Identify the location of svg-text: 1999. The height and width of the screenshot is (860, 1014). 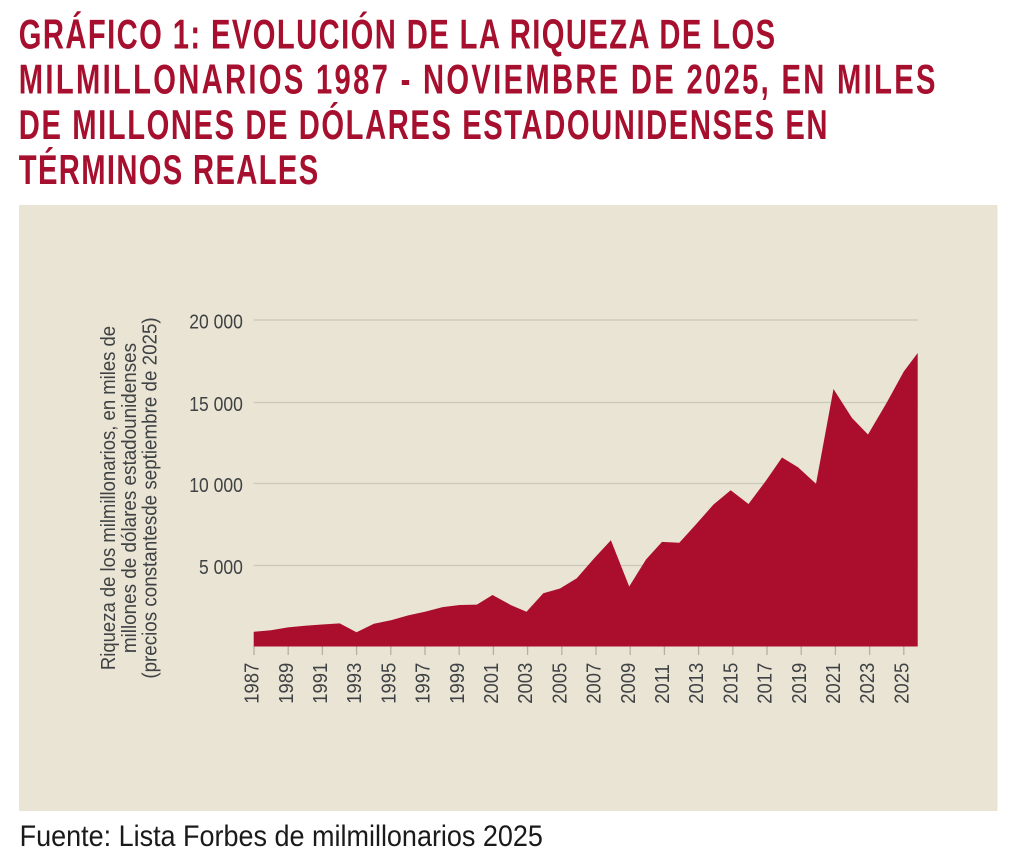
(458, 683).